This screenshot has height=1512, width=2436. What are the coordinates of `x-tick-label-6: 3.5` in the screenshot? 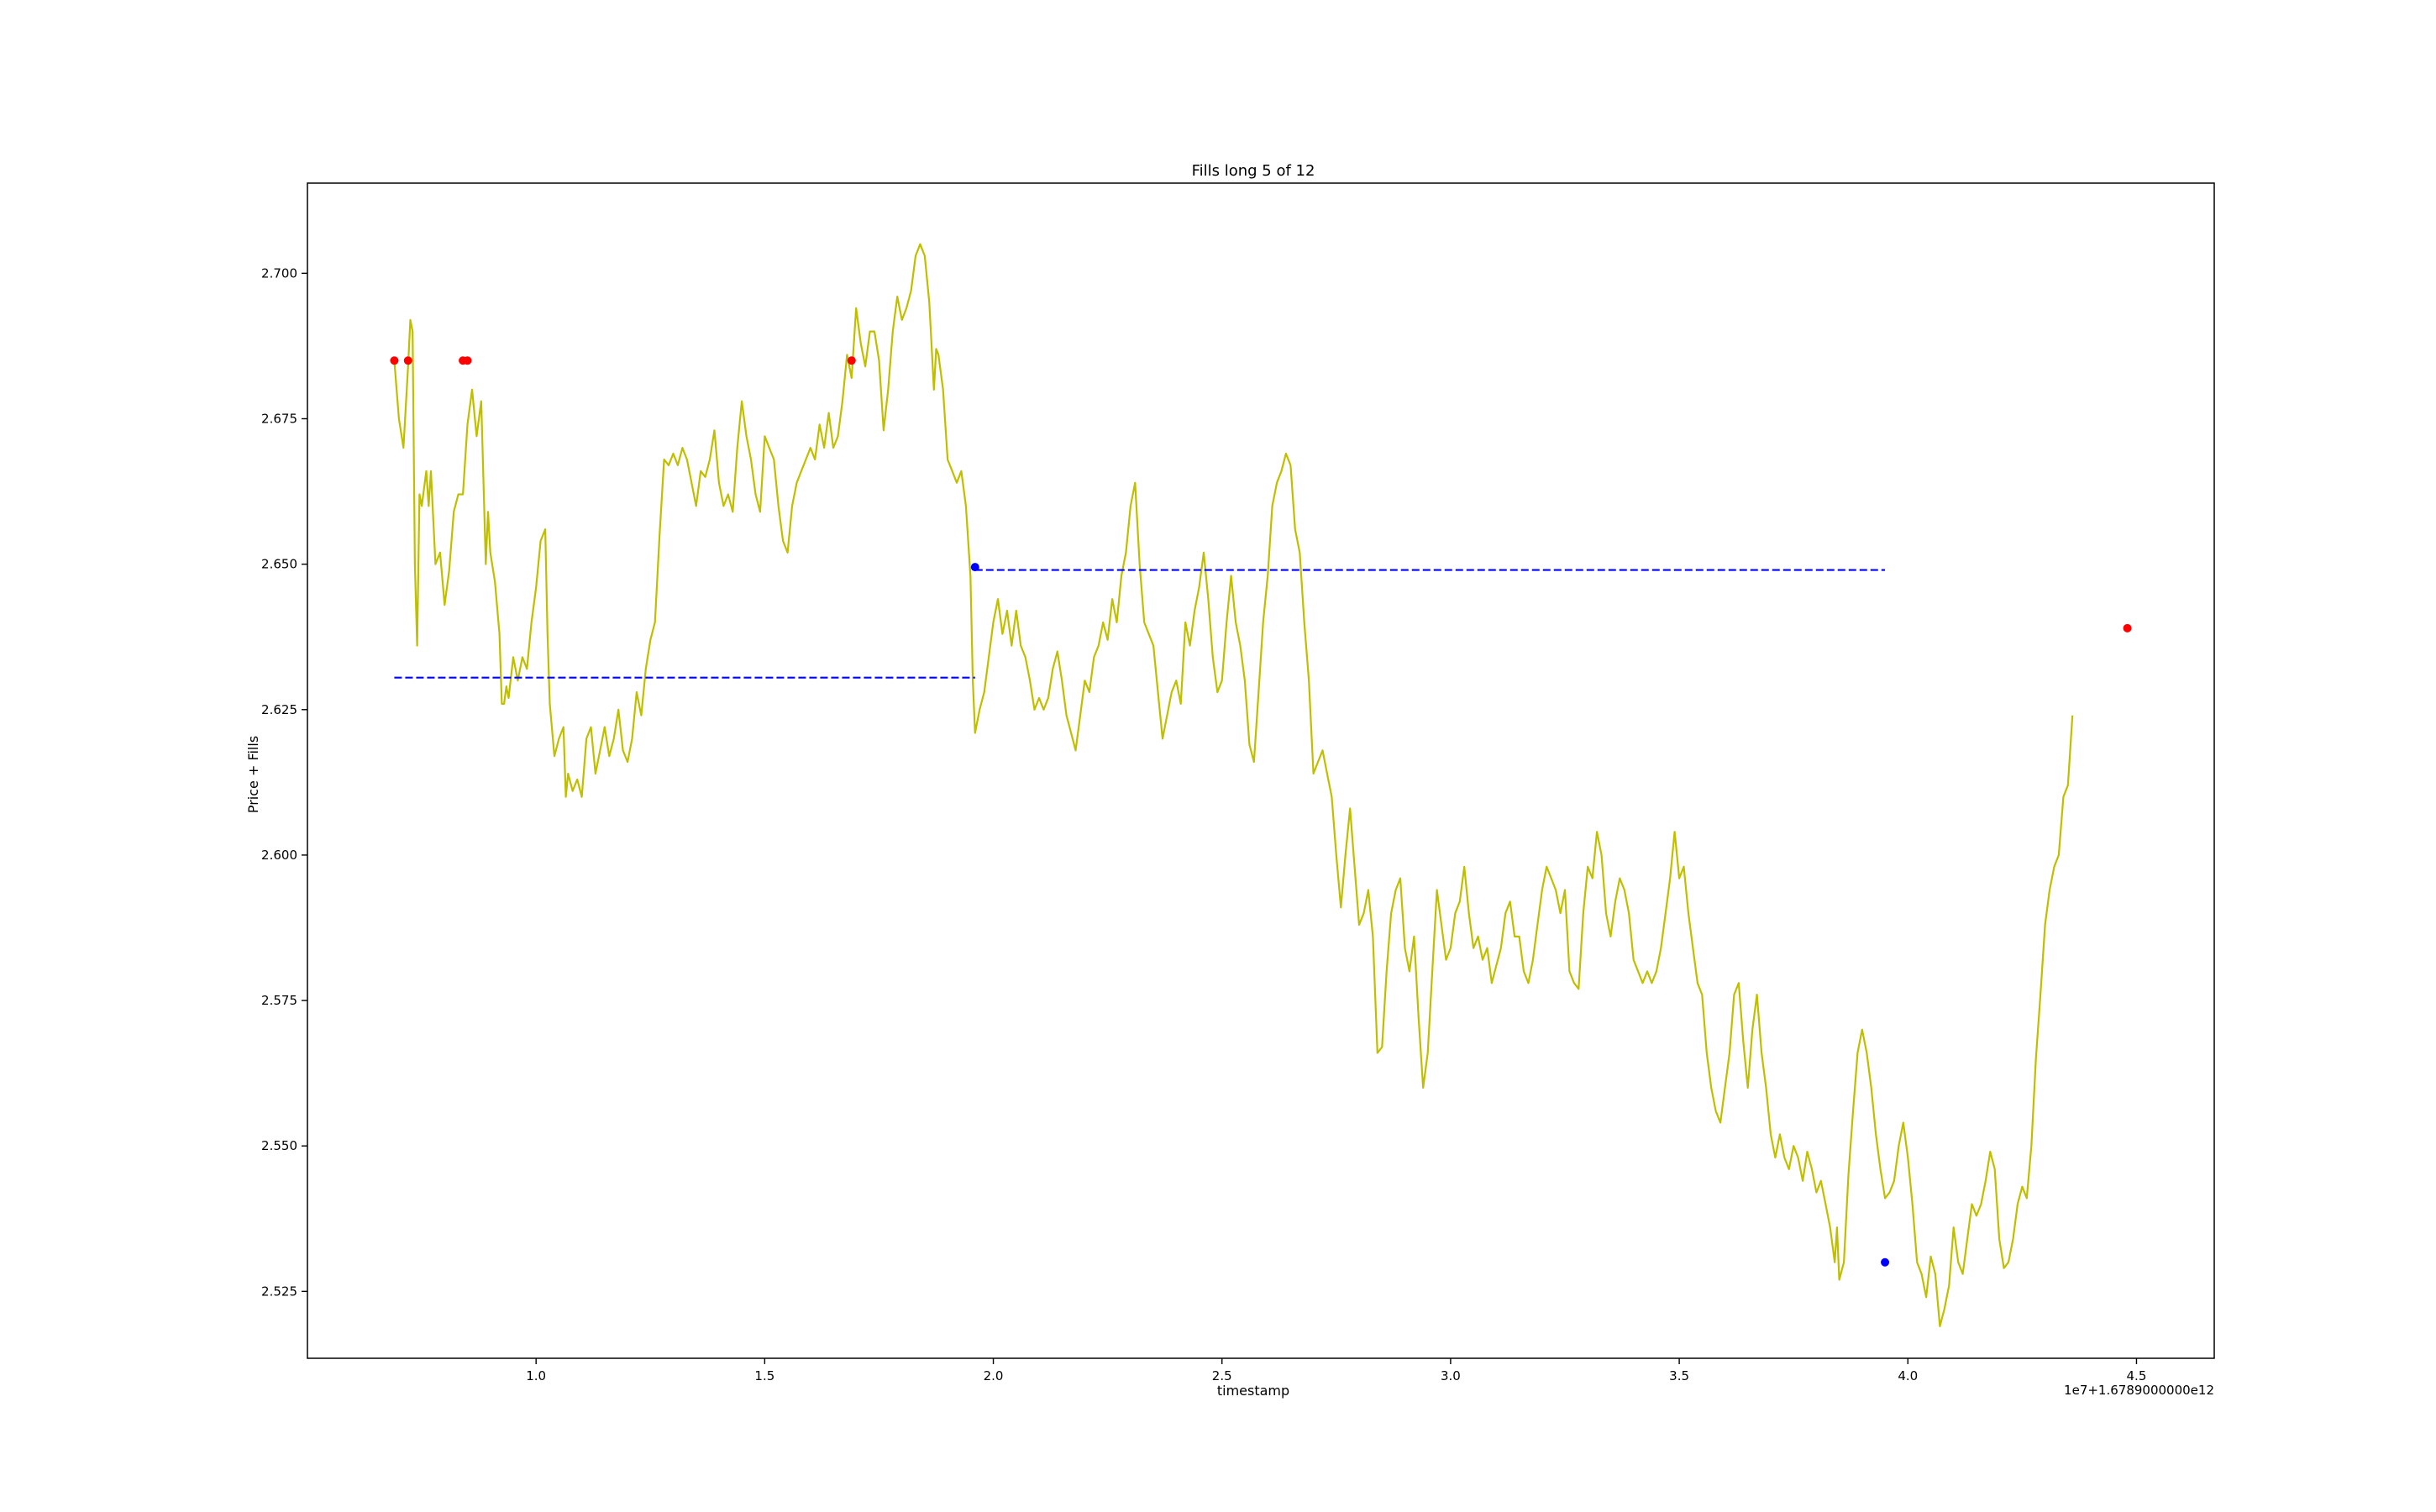 It's located at (1679, 1375).